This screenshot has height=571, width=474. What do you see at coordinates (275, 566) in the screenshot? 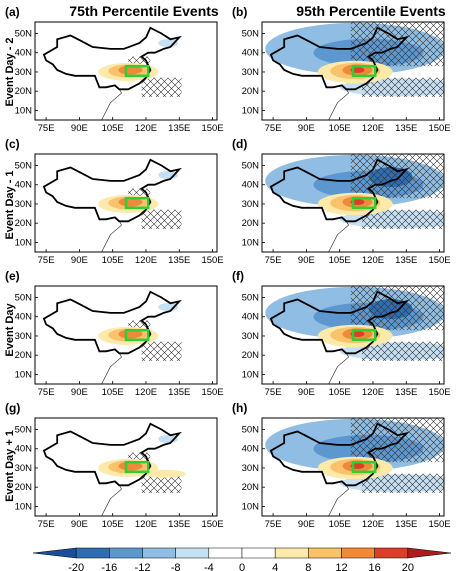
I see `colorbar-tick-label: 4` at bounding box center [275, 566].